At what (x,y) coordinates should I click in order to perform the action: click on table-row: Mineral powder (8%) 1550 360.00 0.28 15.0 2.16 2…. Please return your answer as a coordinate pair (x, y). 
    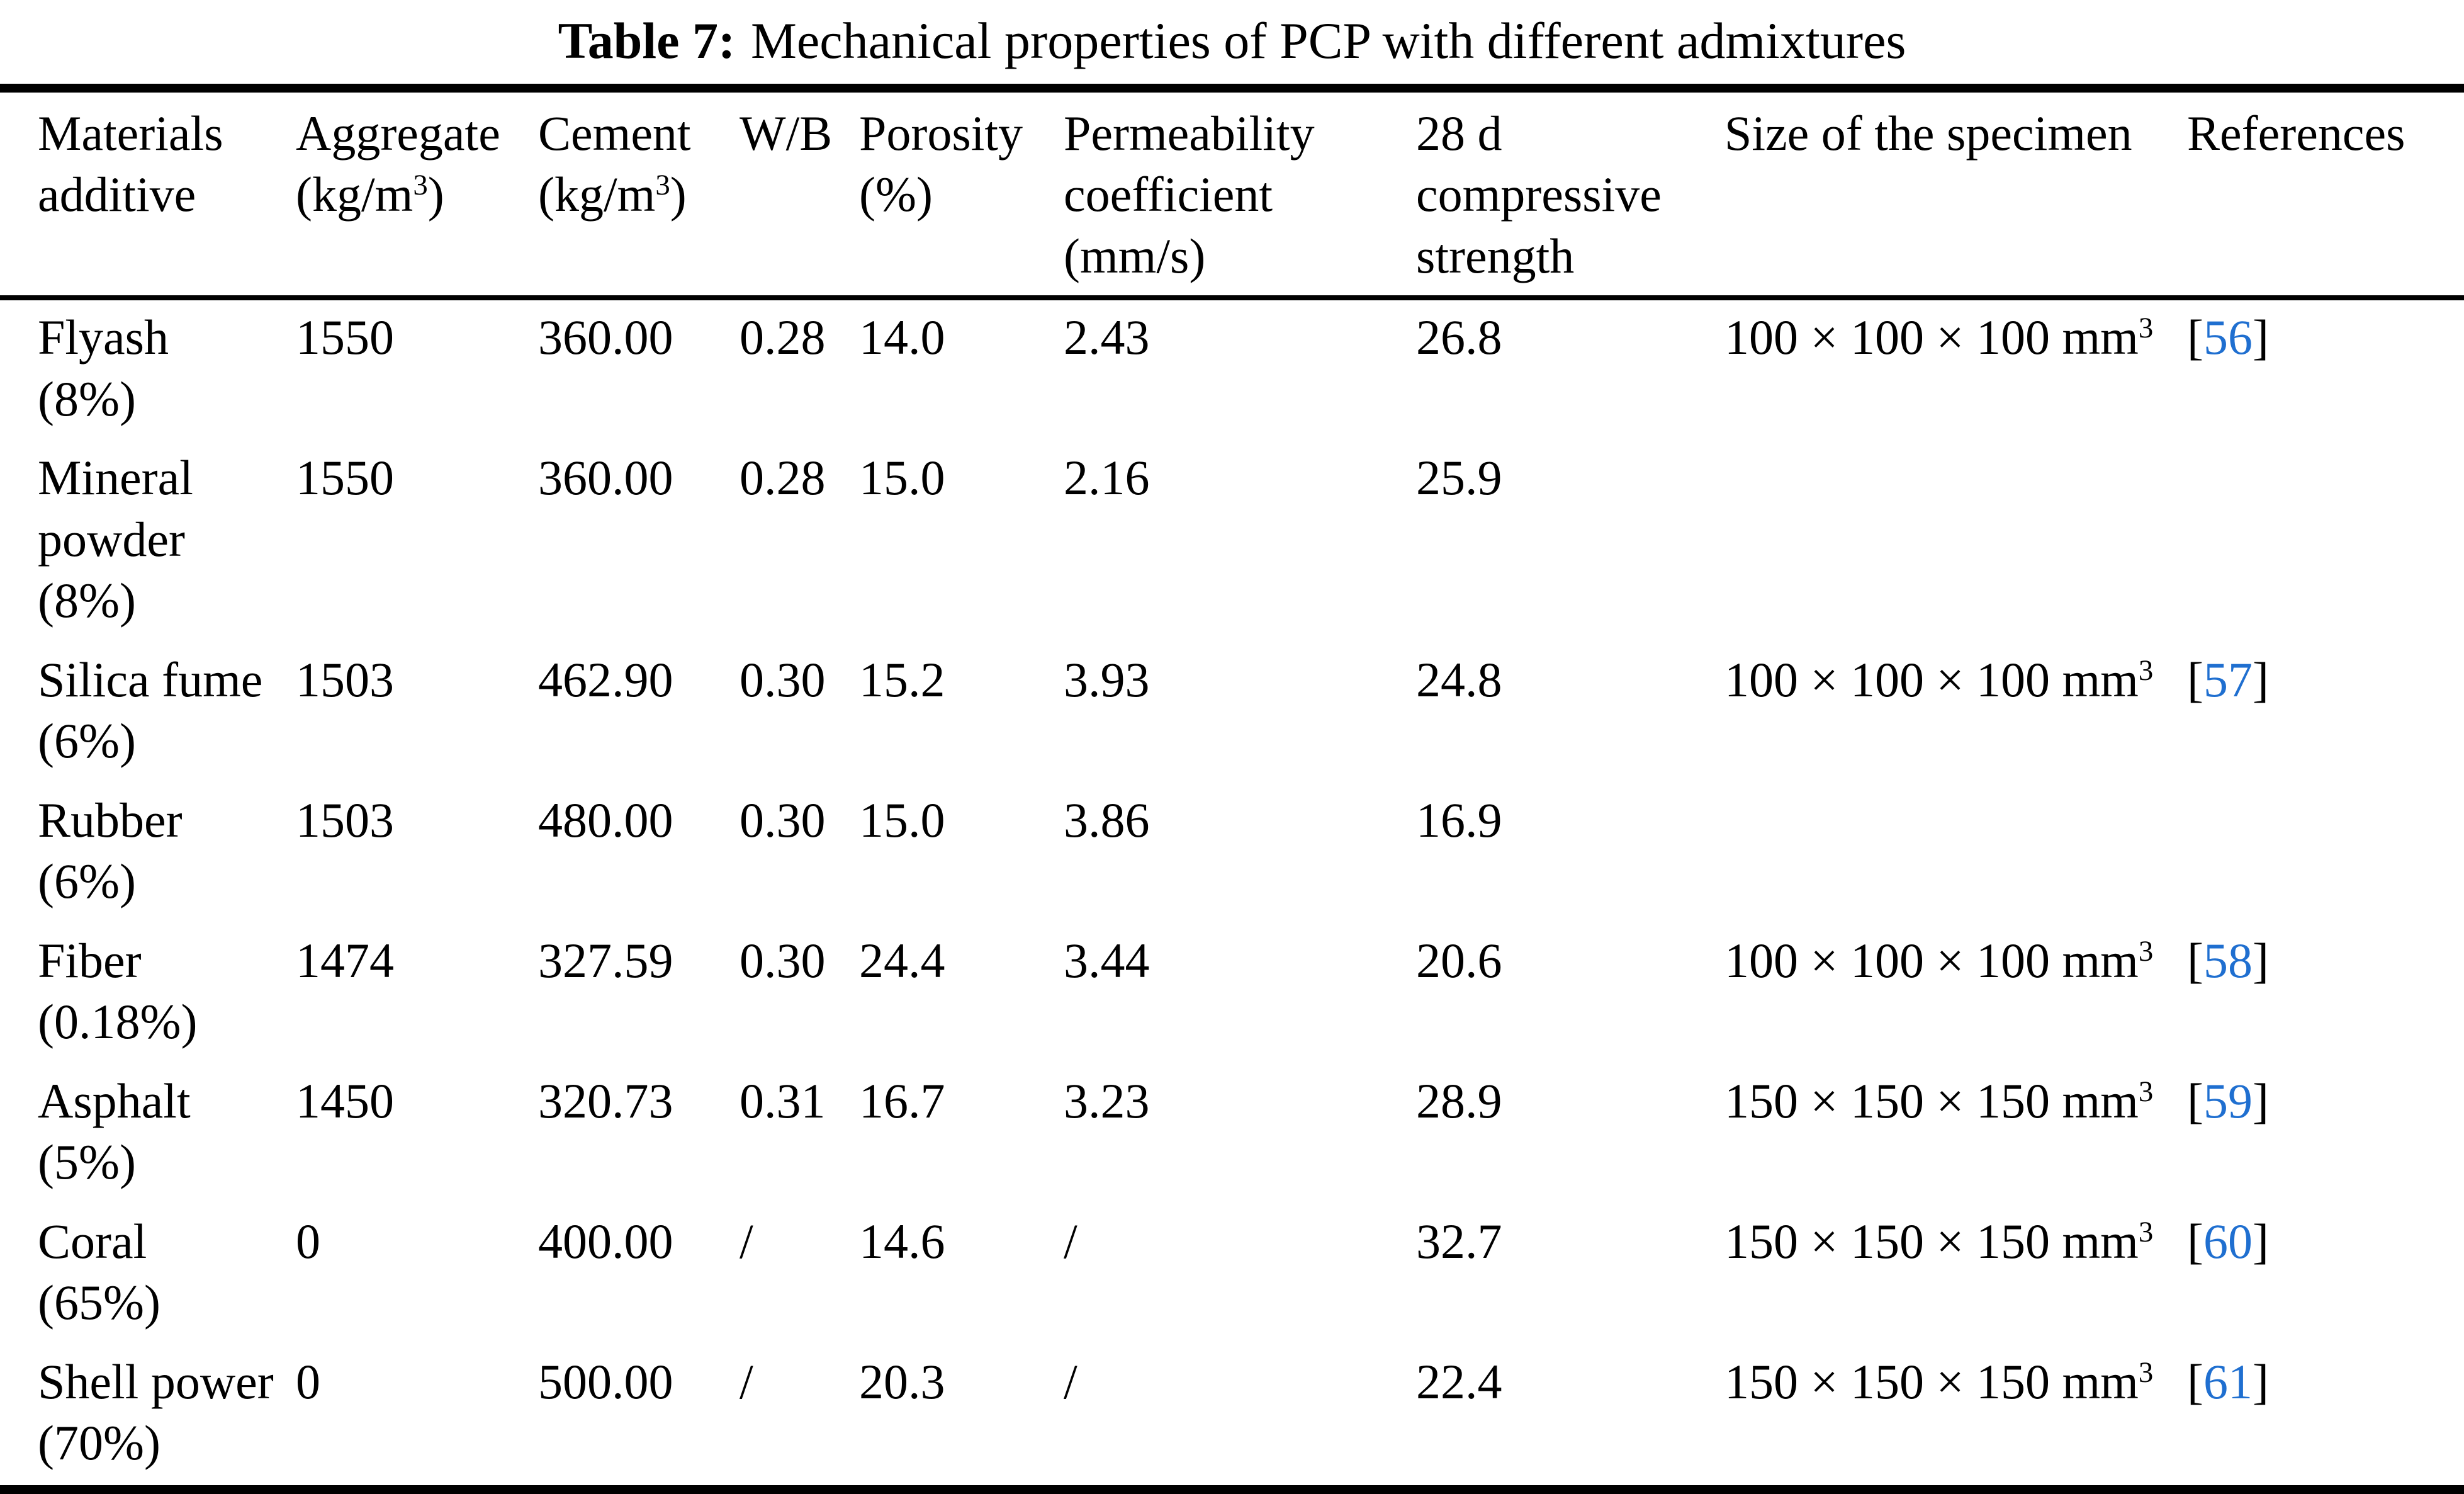
    Looking at the image, I should click on (1232, 542).